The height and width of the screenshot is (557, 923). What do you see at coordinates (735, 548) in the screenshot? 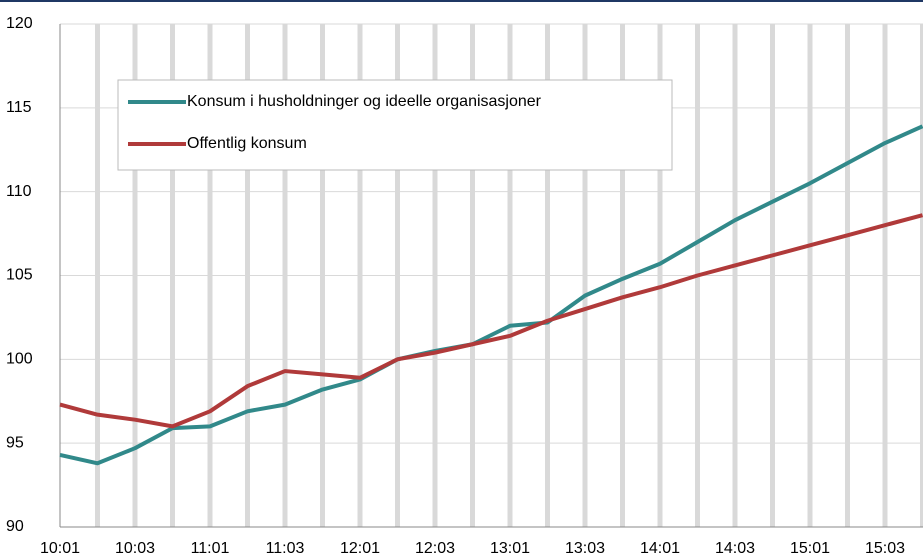
I see `x-tick-label: 14:03` at bounding box center [735, 548].